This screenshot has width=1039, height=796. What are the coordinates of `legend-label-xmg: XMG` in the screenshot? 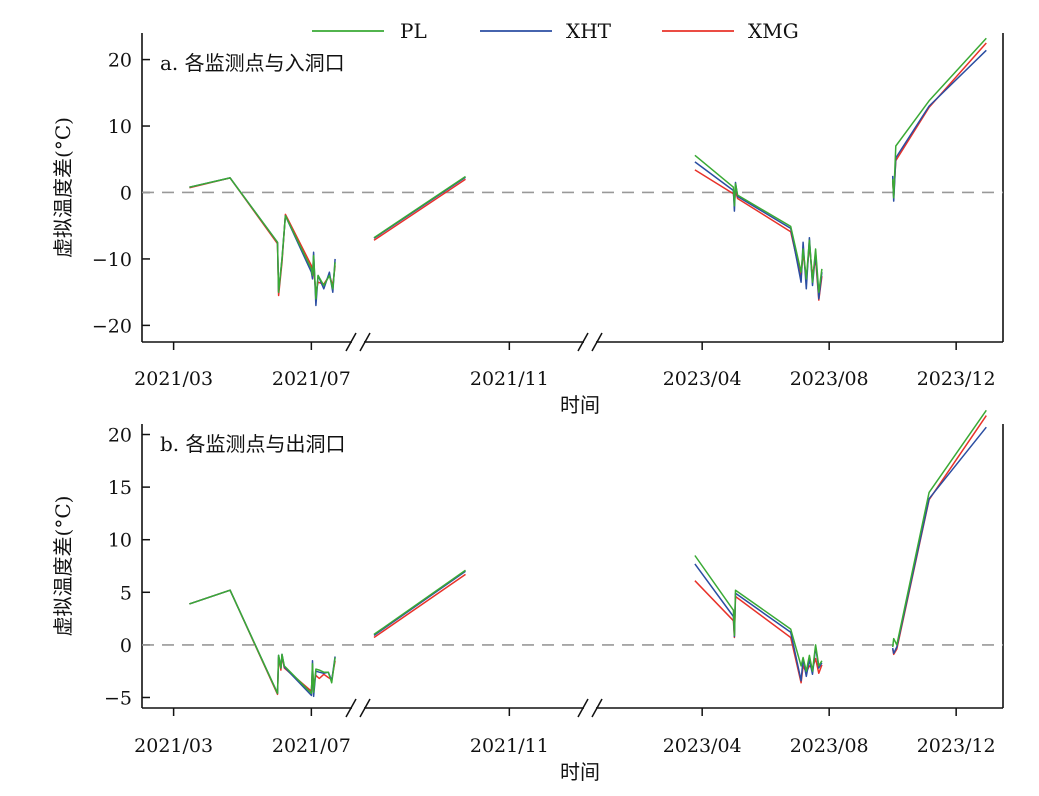 It's located at (773, 31).